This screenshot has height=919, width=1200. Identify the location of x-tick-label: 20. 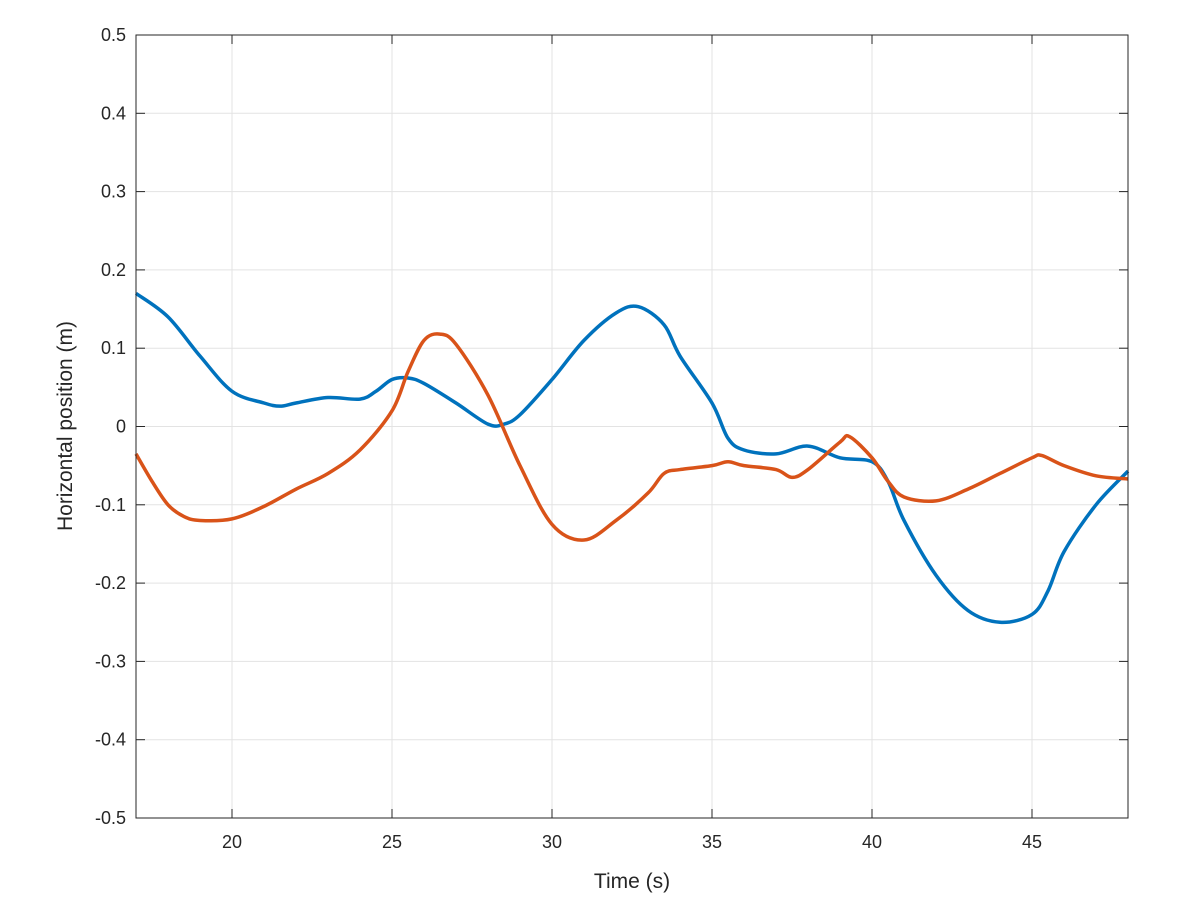
(232, 842).